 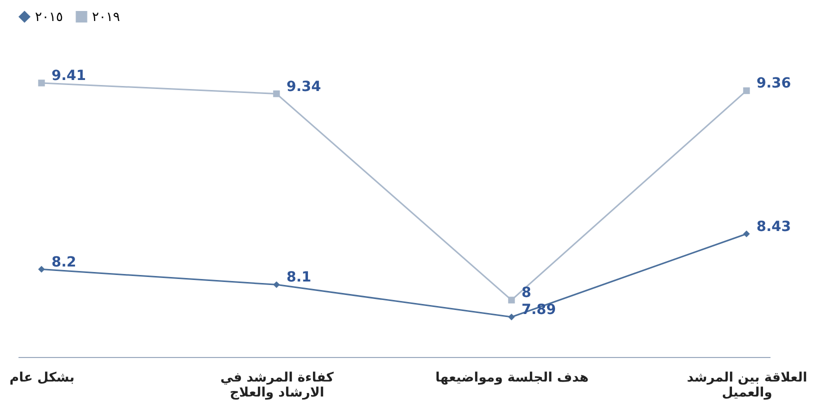 What do you see at coordinates (64, 262) in the screenshot?
I see `data-label: 8.2` at bounding box center [64, 262].